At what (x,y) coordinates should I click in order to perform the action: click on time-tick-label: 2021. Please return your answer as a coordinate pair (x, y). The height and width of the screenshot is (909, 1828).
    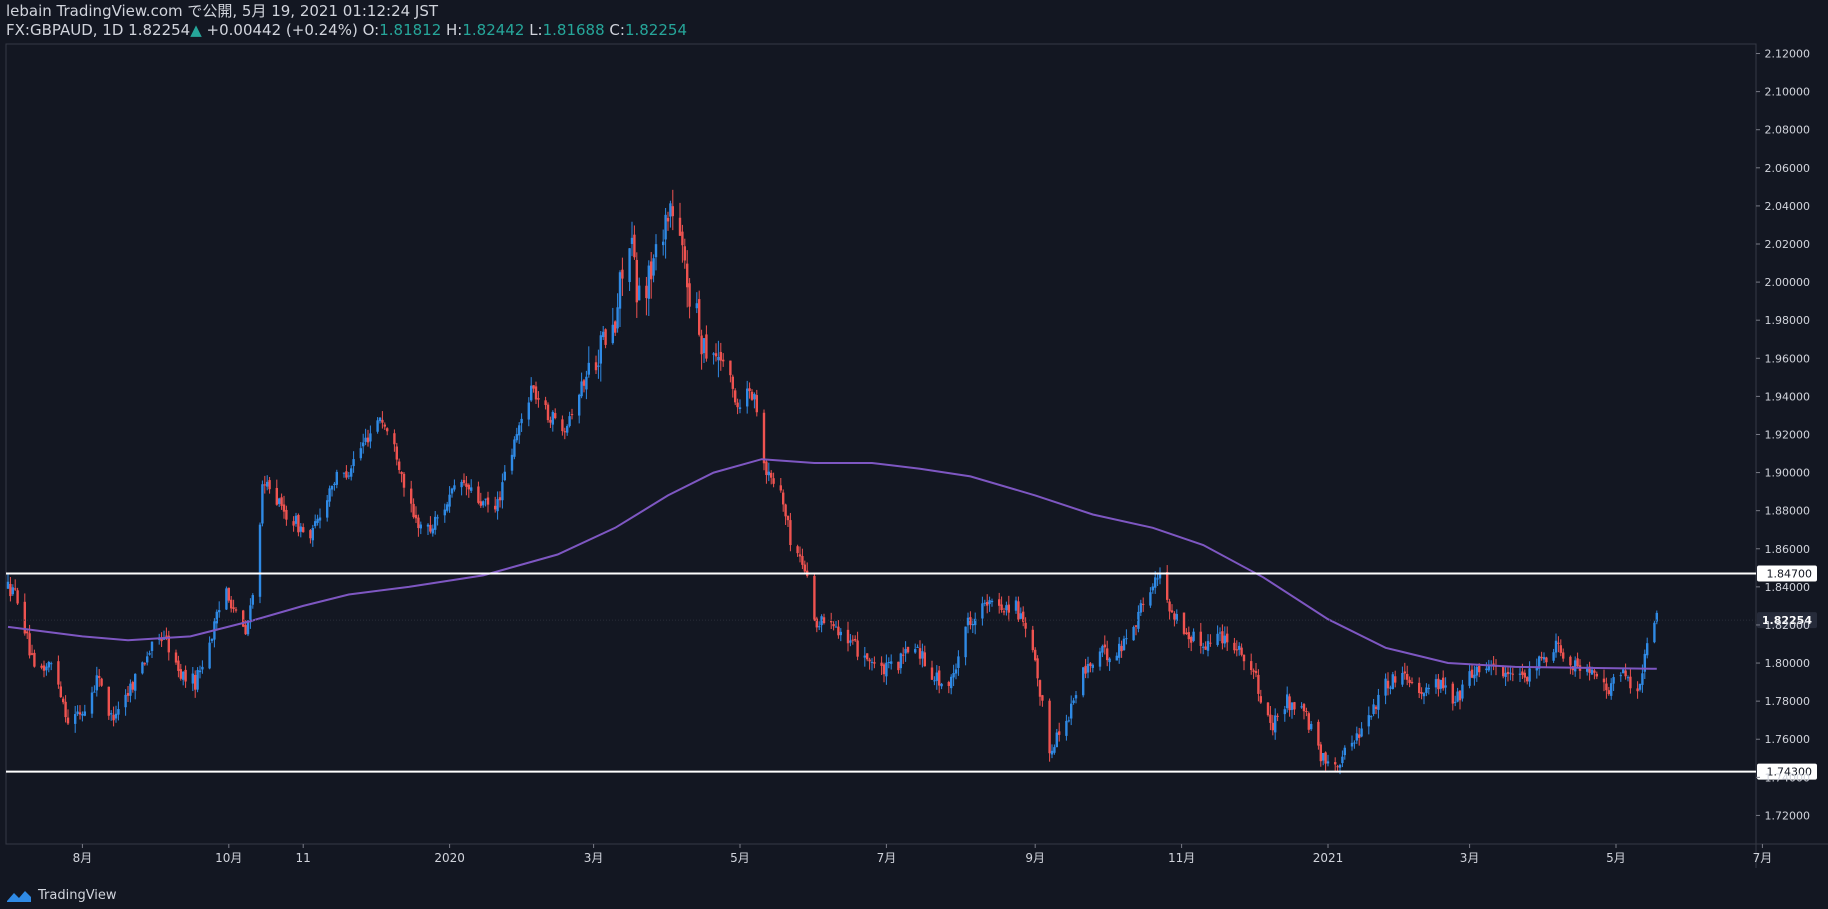
    Looking at the image, I should click on (1328, 858).